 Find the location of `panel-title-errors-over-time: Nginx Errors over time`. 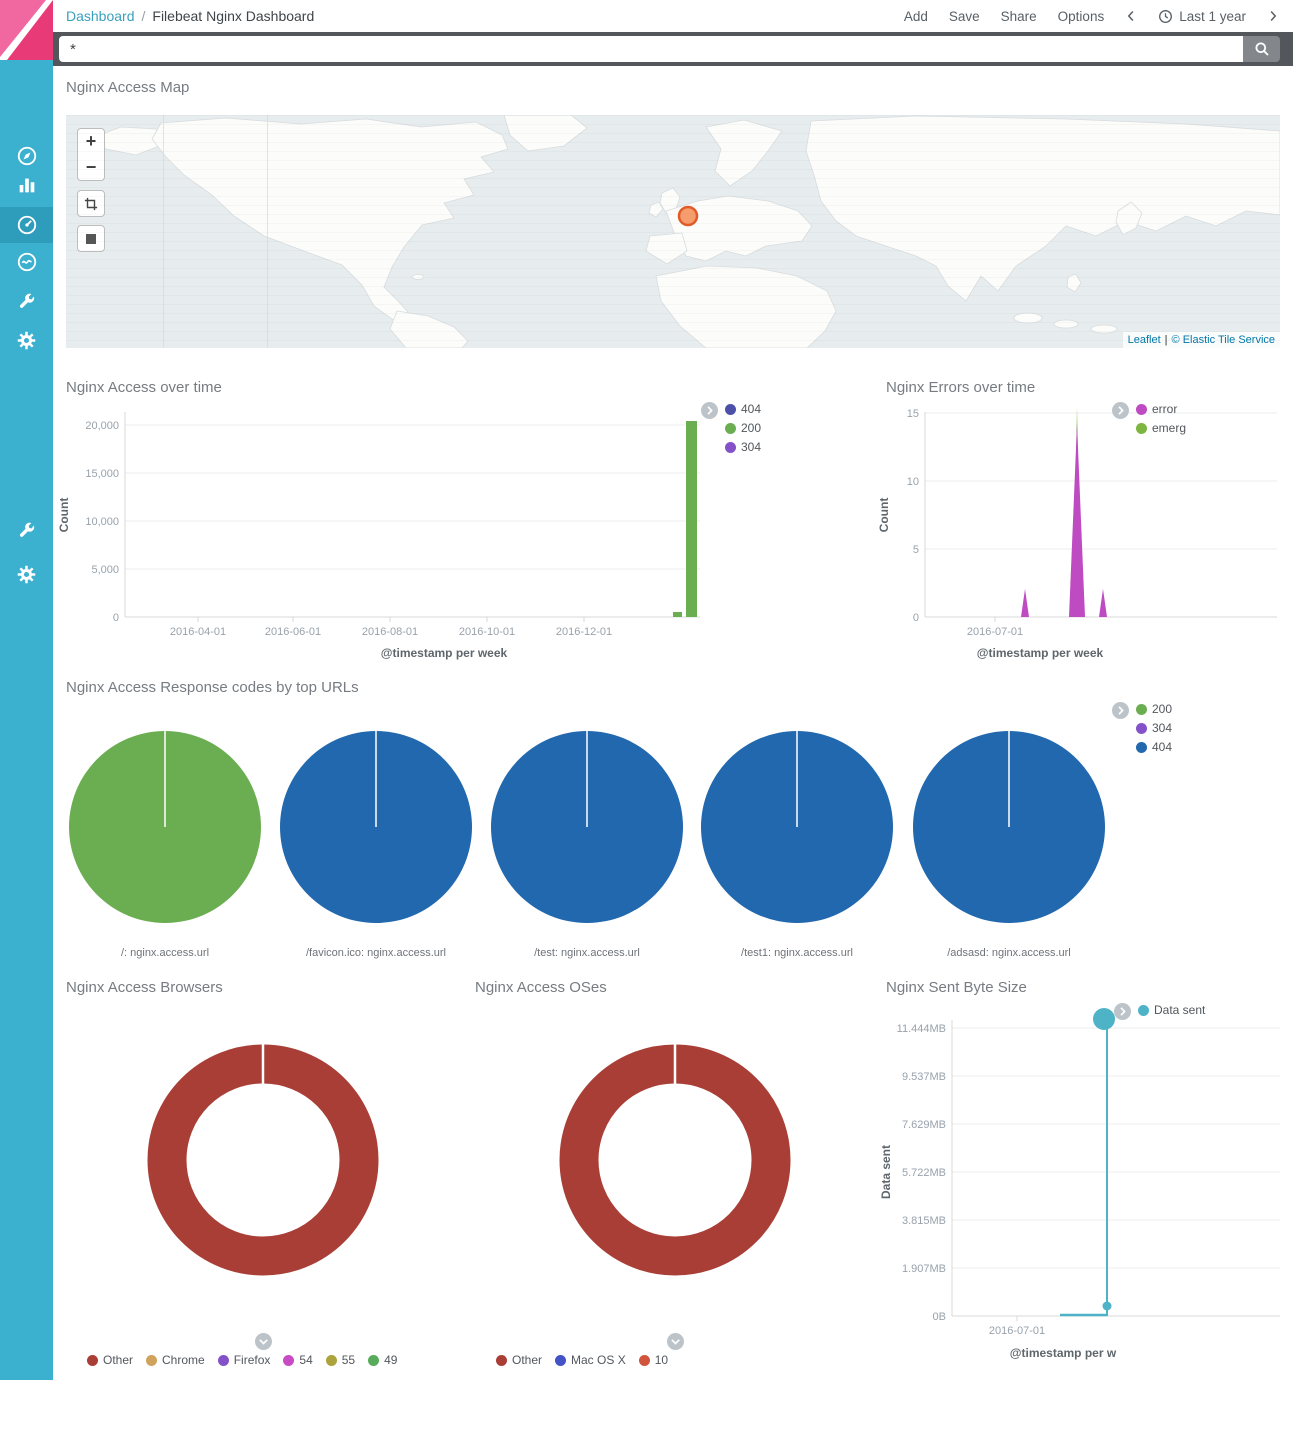

panel-title-errors-over-time: Nginx Errors over time is located at coordinates (961, 387).